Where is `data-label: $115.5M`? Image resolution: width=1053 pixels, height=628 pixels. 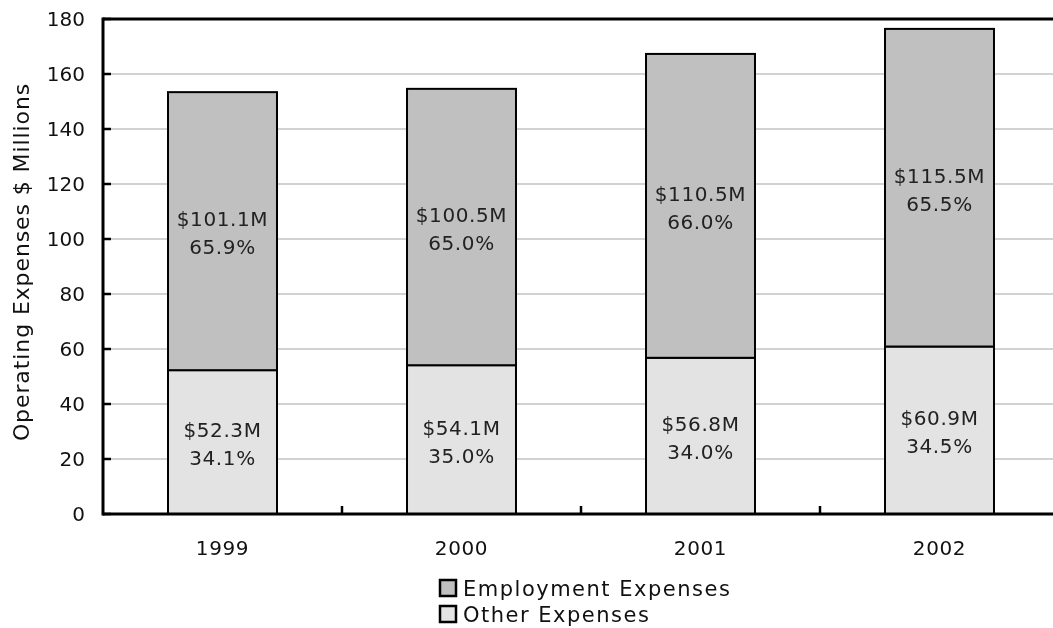
data-label: $115.5M is located at coordinates (939, 175).